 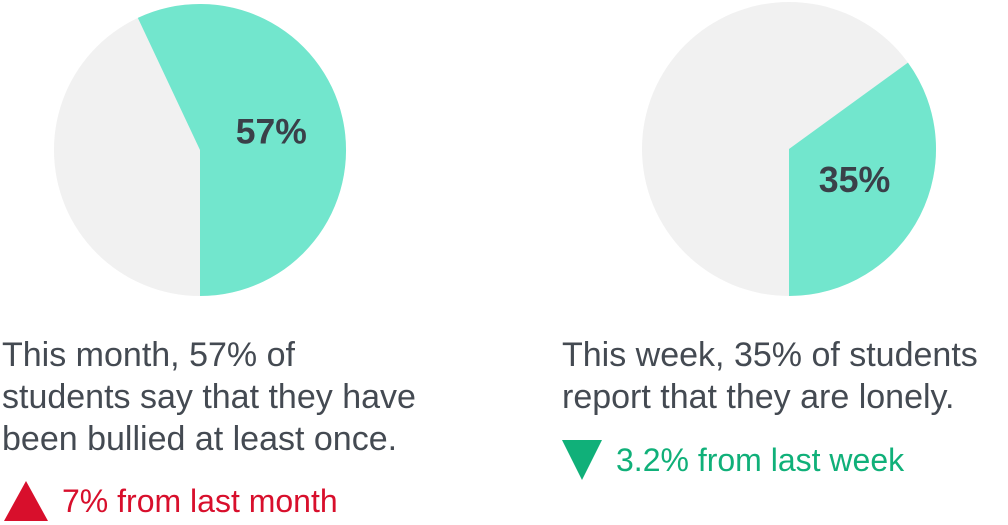 I want to click on pie-value-label: 35%, so click(x=855, y=180).